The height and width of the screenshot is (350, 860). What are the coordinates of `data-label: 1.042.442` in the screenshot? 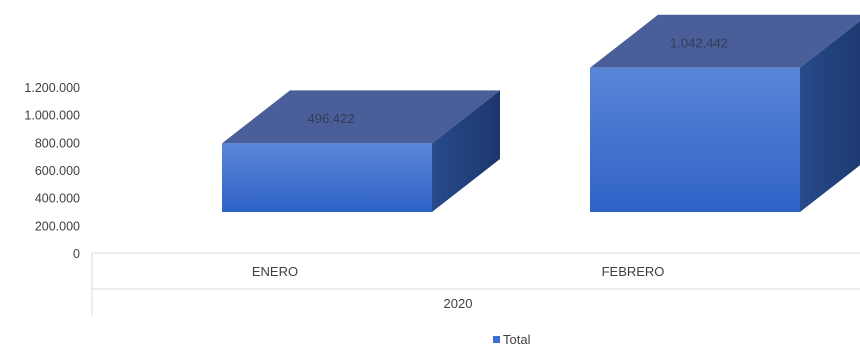 It's located at (699, 42).